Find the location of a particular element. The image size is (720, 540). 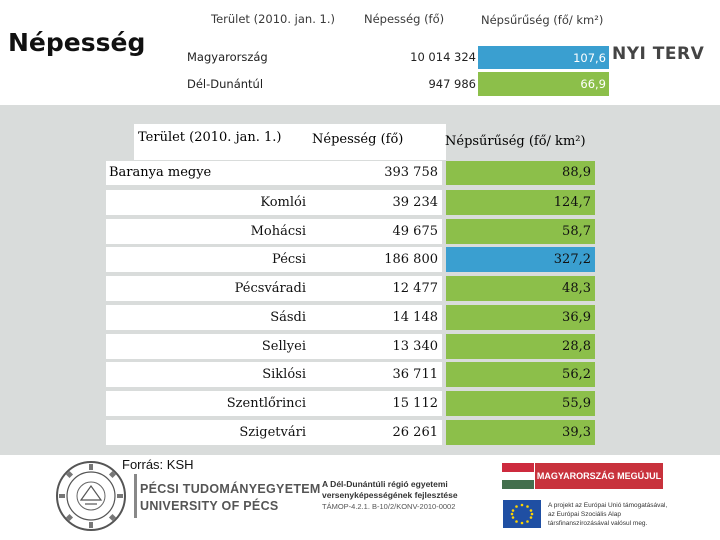

eu-flag-icon is located at coordinates (522, 514).